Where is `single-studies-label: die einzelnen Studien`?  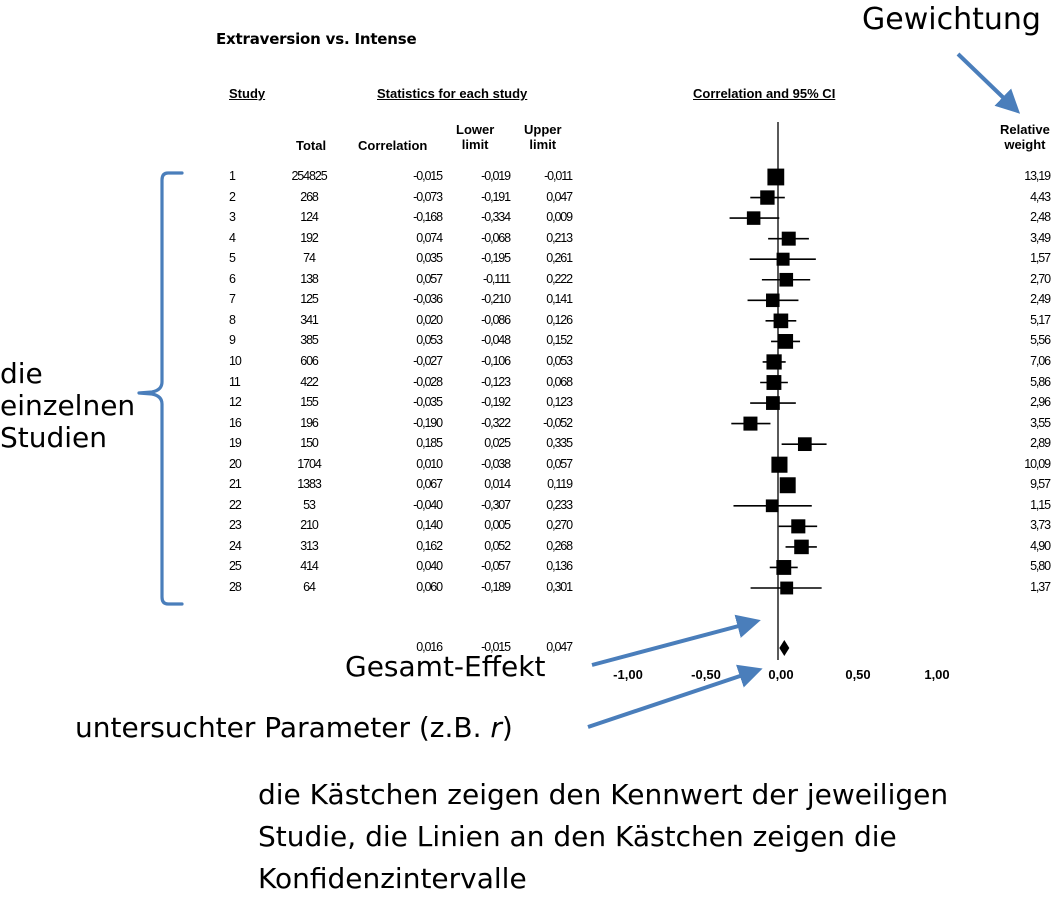 single-studies-label: die einzelnen Studien is located at coordinates (68, 405).